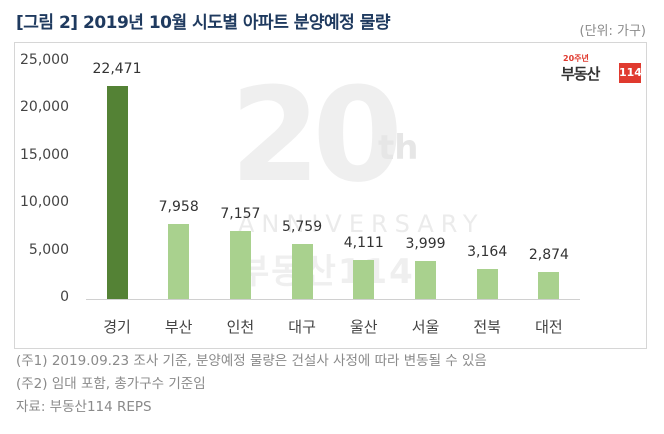 The width and height of the screenshot is (664, 434). Describe the element at coordinates (363, 327) in the screenshot. I see `x-tick-label: 울산` at that location.